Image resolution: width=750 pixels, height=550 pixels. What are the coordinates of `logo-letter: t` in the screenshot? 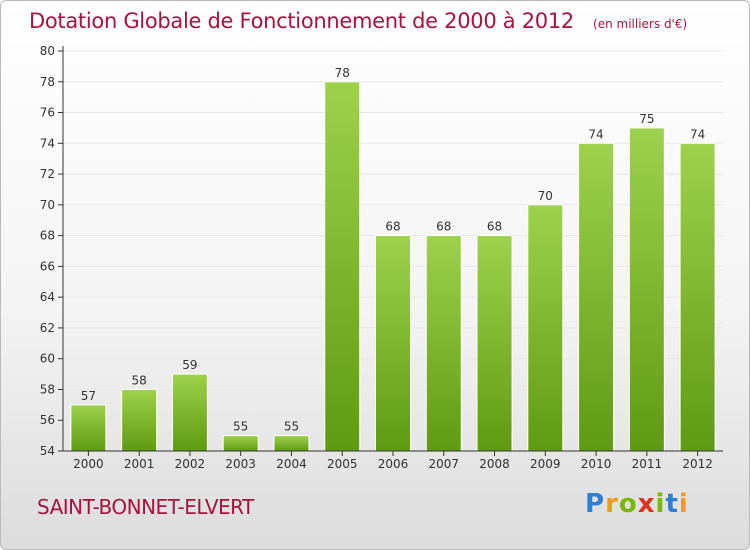 It's located at (672, 504).